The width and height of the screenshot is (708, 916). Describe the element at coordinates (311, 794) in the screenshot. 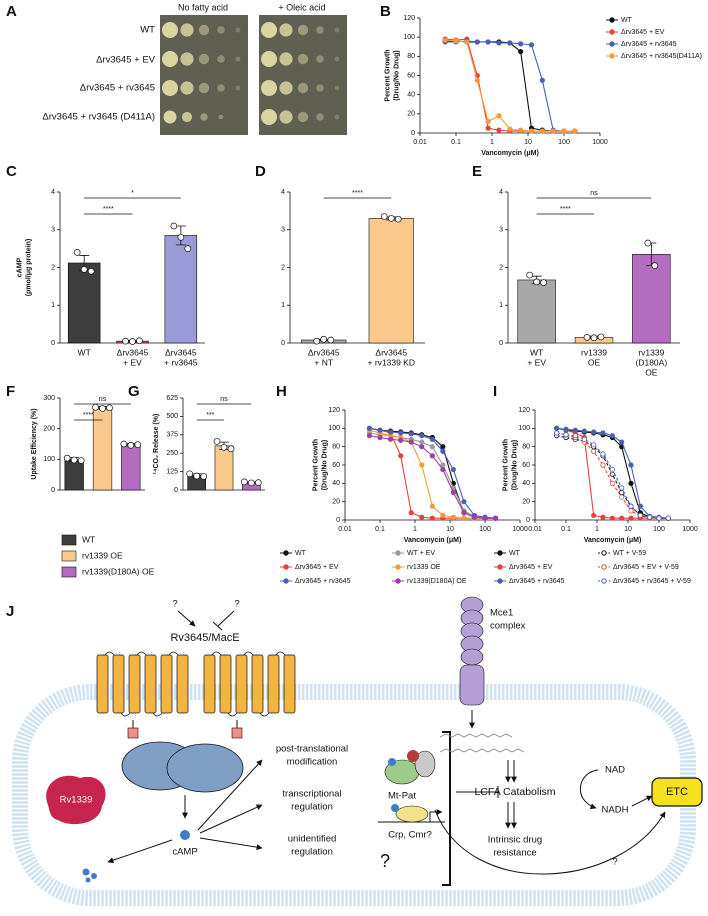

I see `effect: transcriptional` at that location.